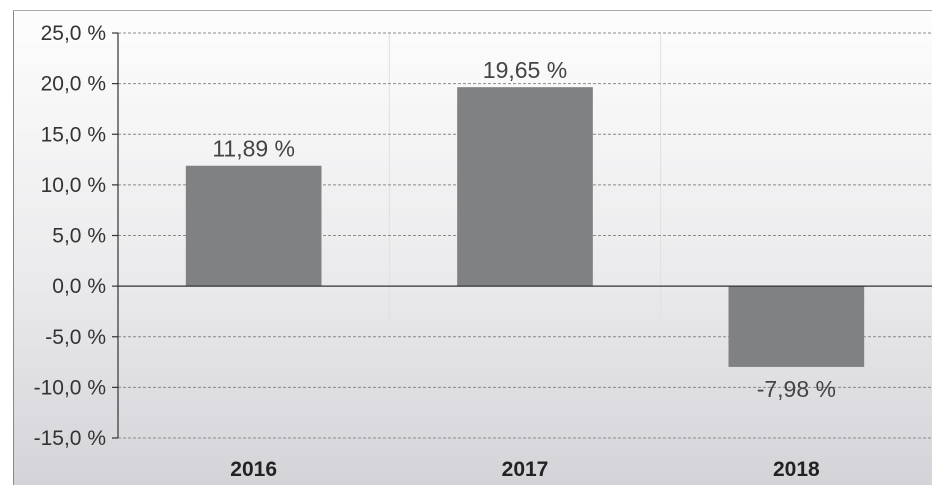 Image resolution: width=933 pixels, height=489 pixels. I want to click on y-tick-label: 15,0 %, so click(73, 134).